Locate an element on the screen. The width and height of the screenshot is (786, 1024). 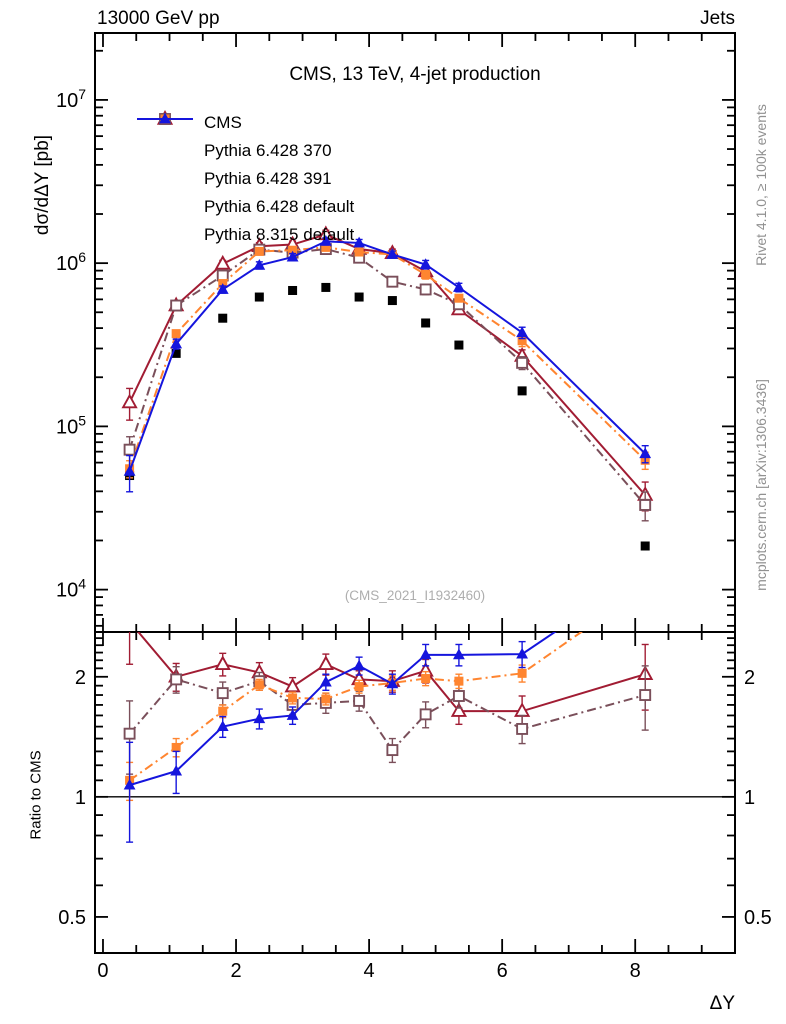
beam-energy-label: 13000 GeV pp is located at coordinates (158, 18).